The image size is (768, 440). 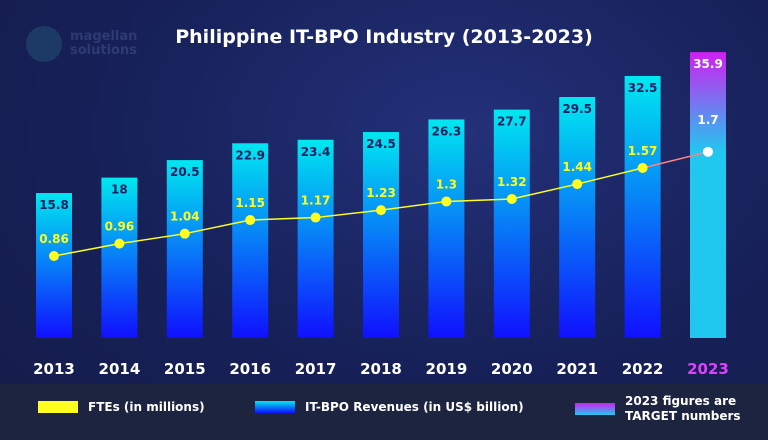 I want to click on x-tick-label: 2020, so click(x=512, y=369).